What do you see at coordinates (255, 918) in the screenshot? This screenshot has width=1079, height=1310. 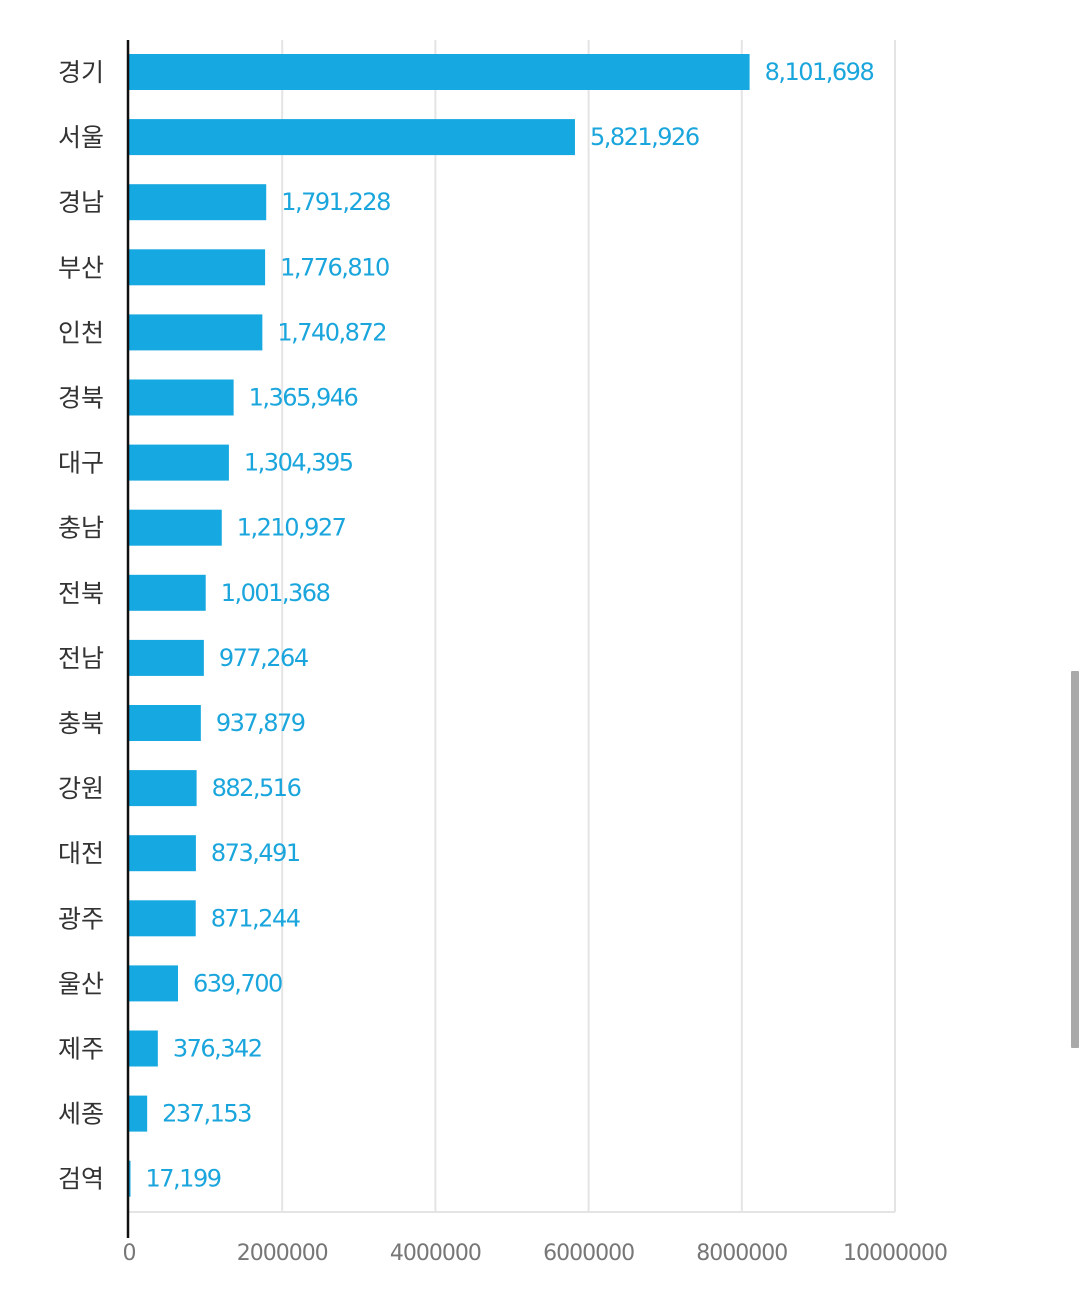 I see `value-label: 871,244` at bounding box center [255, 918].